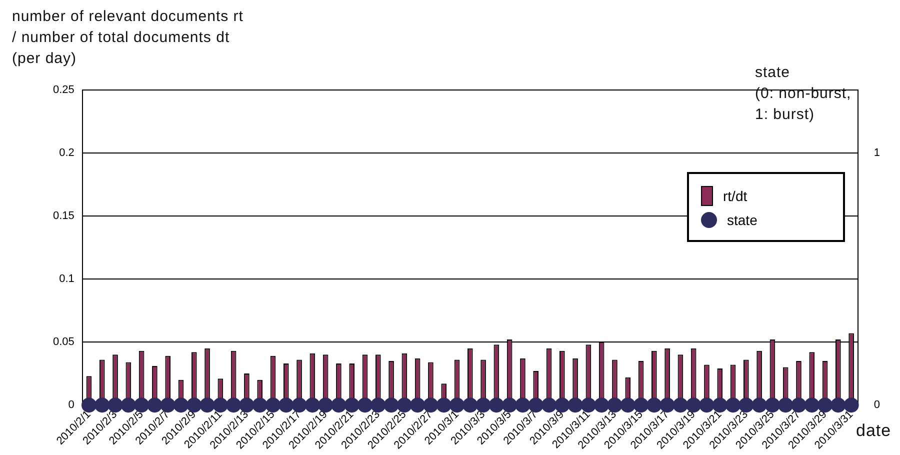  I want to click on y-tick-label: 0.25, so click(63, 90).